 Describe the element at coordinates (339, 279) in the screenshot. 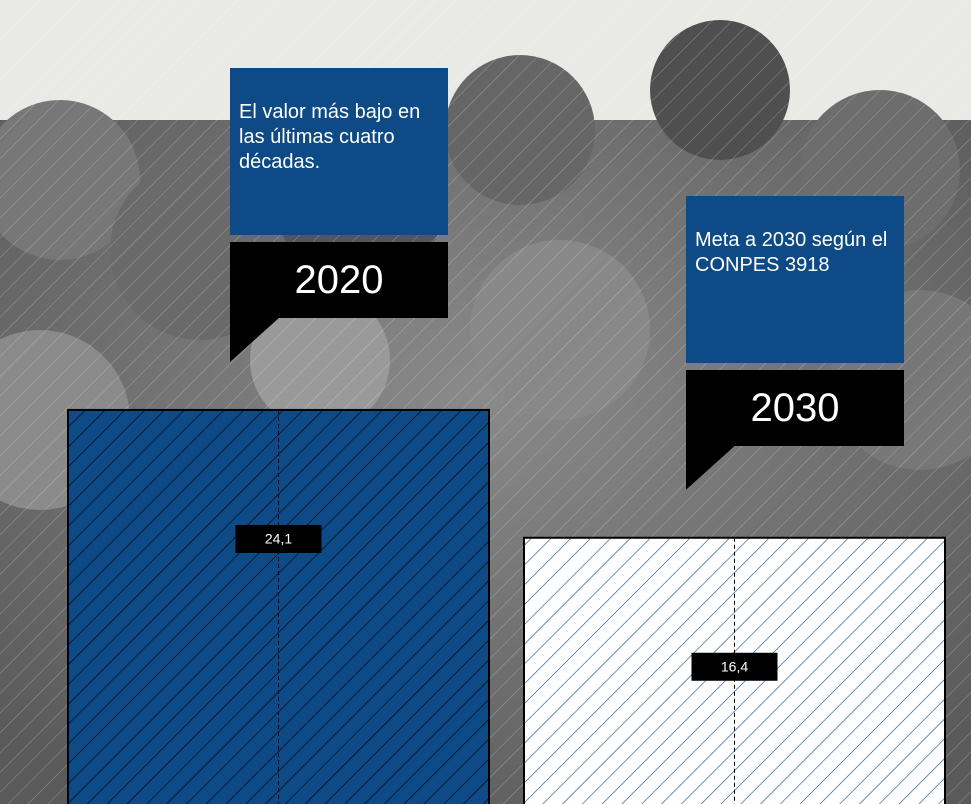

I see `category-label: 2020` at that location.